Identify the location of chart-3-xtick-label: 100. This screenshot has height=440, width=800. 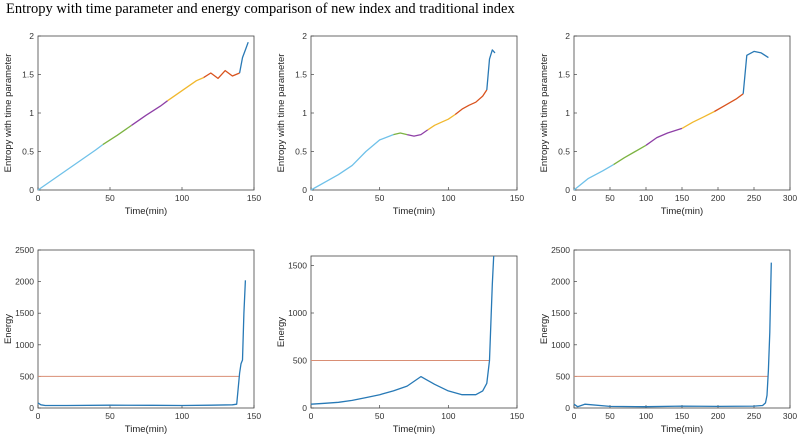
(646, 198).